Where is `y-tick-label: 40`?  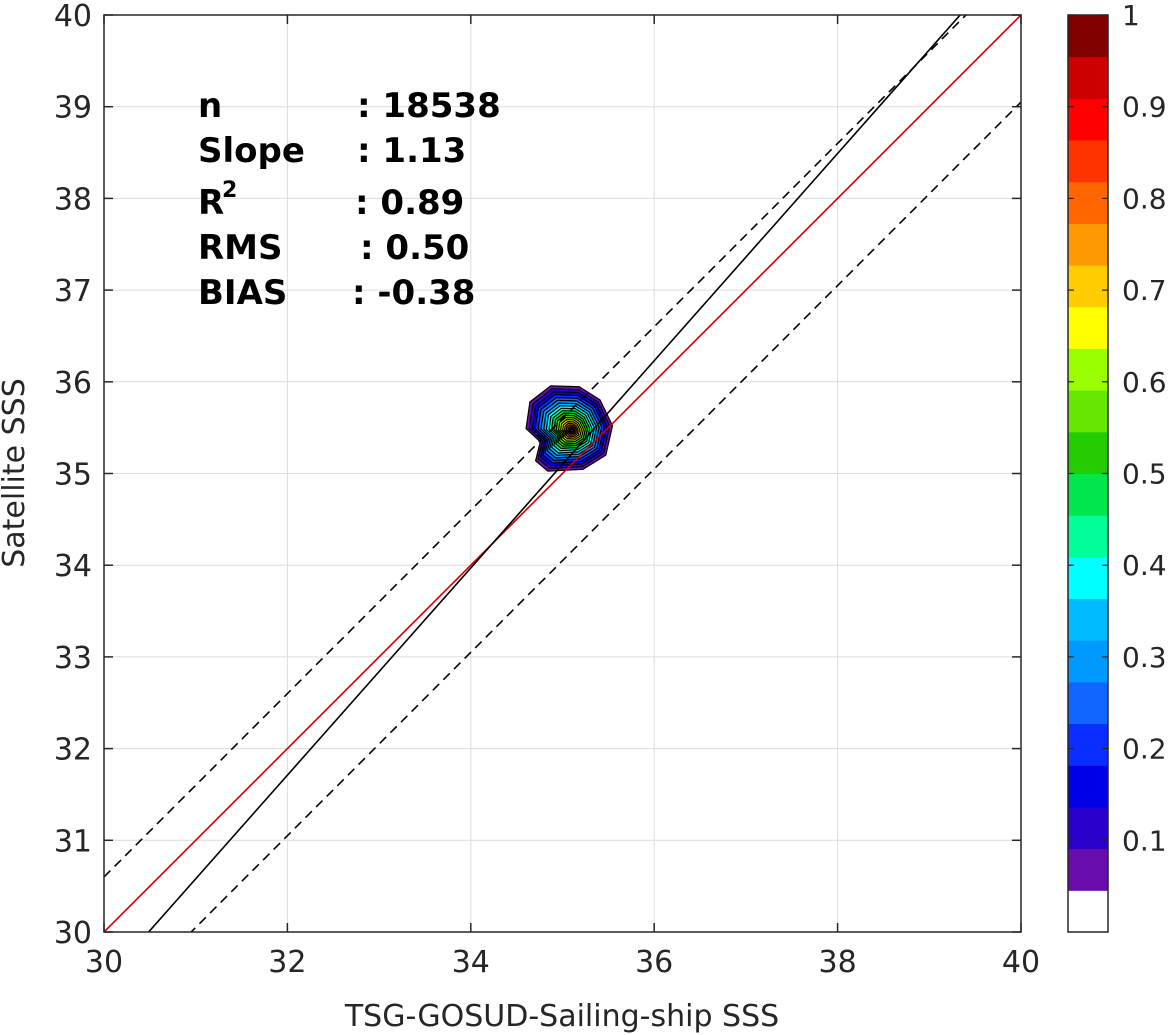
y-tick-label: 40 is located at coordinates (73, 17).